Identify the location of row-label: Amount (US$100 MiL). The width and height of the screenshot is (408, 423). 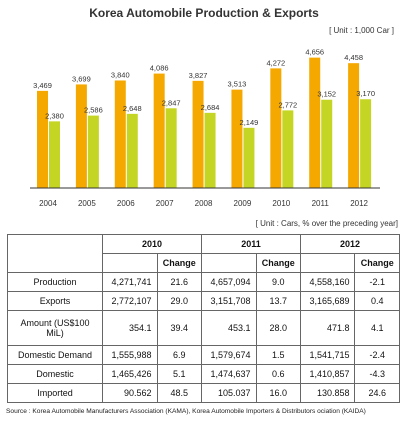
(55, 328).